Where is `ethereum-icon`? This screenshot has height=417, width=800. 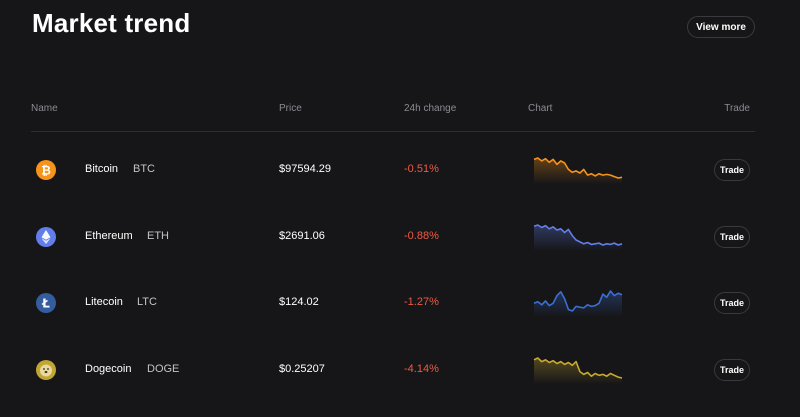 ethereum-icon is located at coordinates (46, 237).